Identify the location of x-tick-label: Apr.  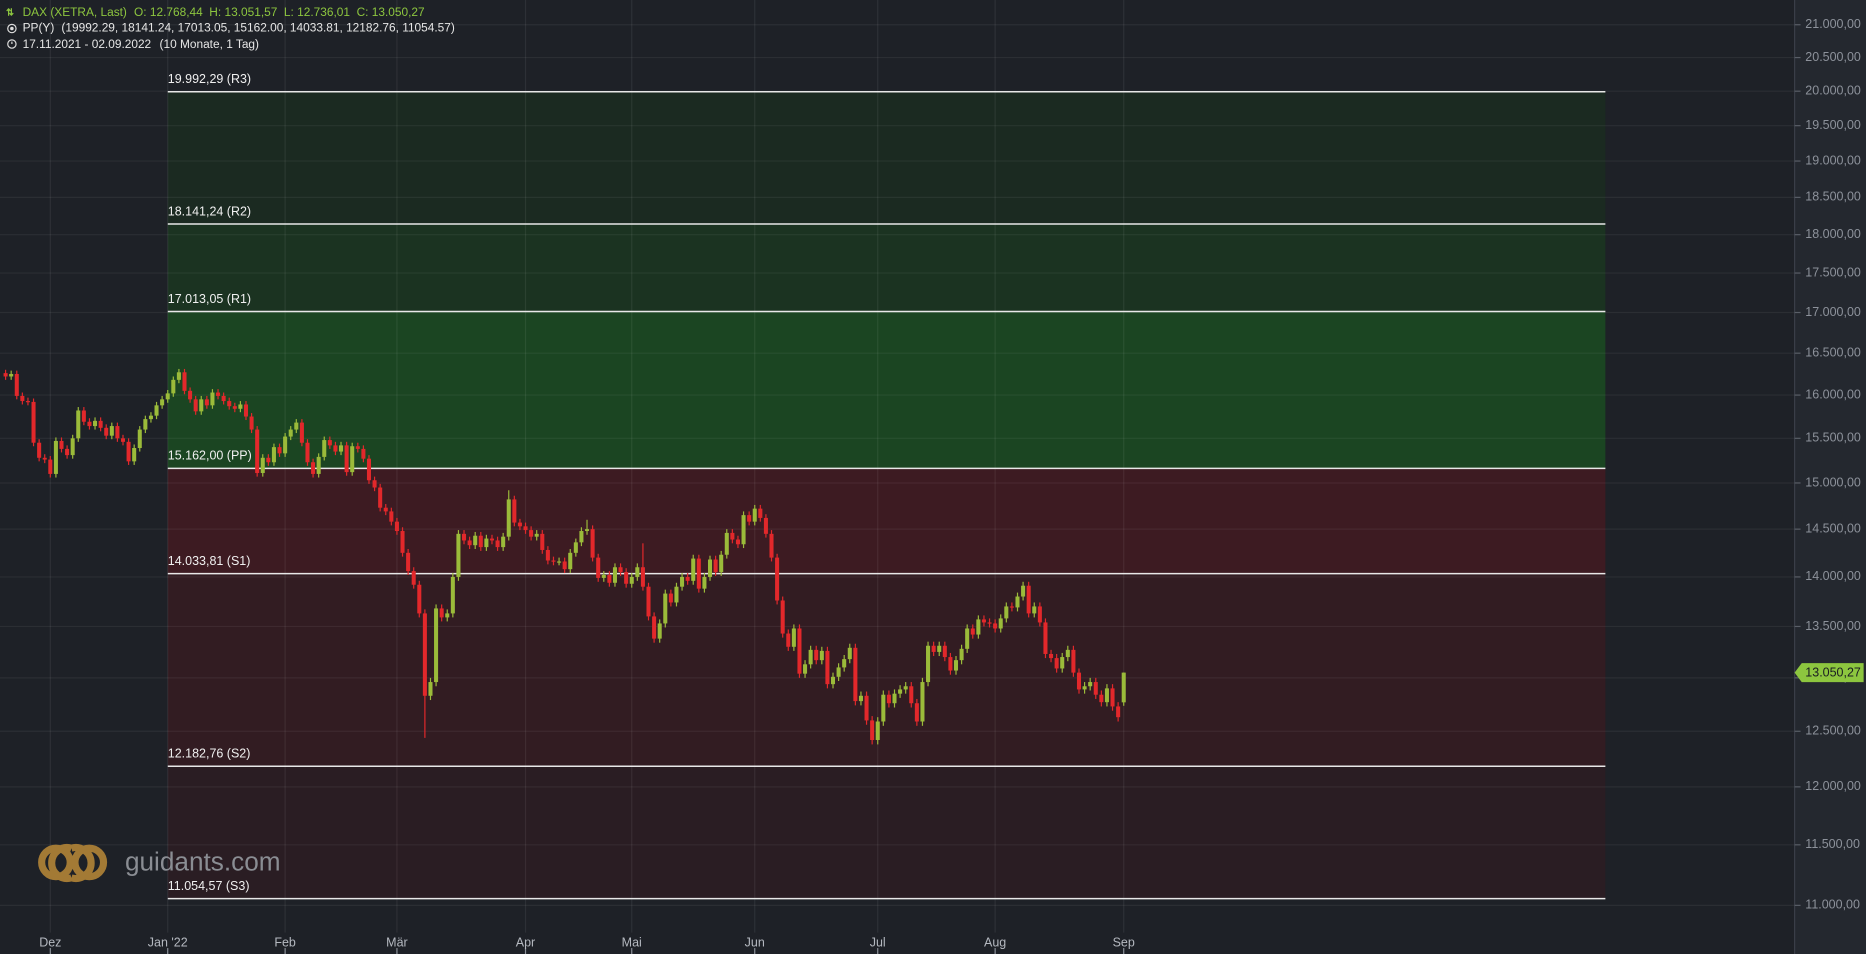
(525, 943).